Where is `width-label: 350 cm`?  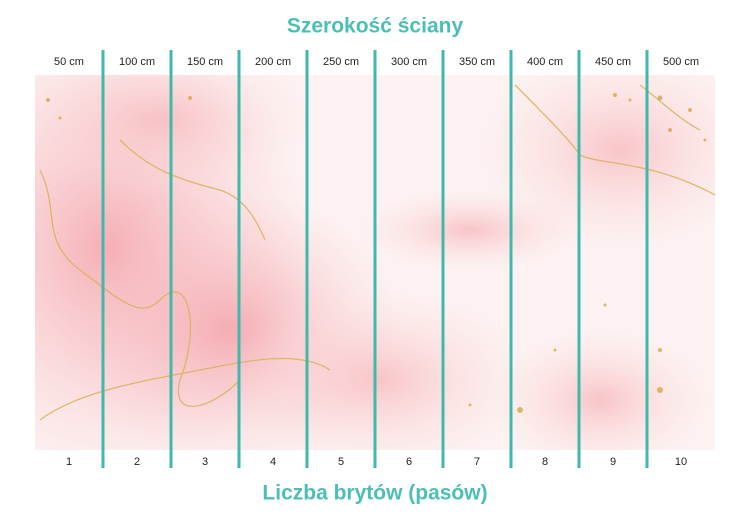 width-label: 350 cm is located at coordinates (477, 62).